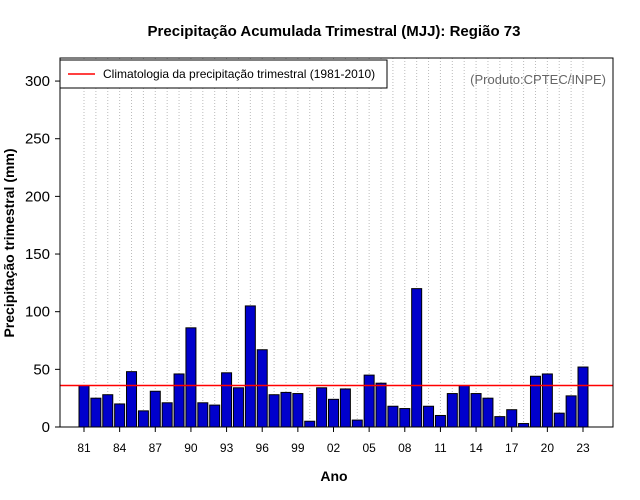  I want to click on bar-1995, so click(250, 366).